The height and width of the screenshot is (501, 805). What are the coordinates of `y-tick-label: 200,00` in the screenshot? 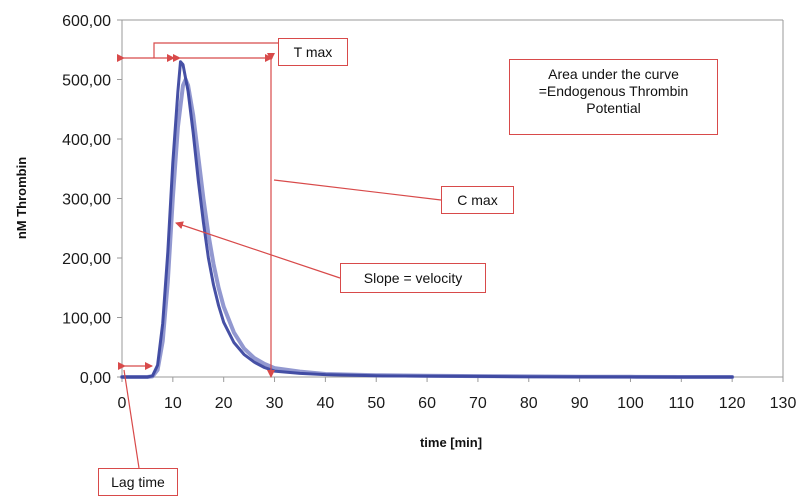 It's located at (86, 259).